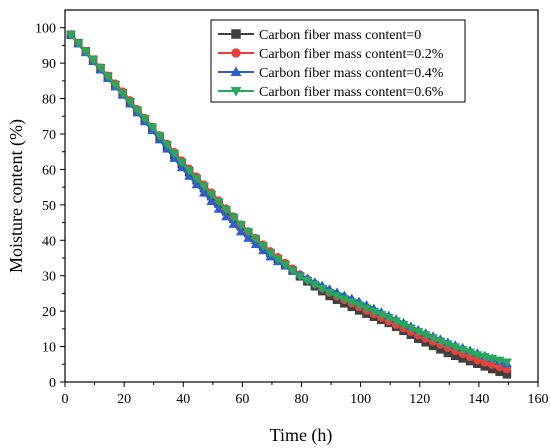 The image size is (550, 448). What do you see at coordinates (340, 35) in the screenshot?
I see `legend-label-0: Carbon fiber mass content=0` at bounding box center [340, 35].